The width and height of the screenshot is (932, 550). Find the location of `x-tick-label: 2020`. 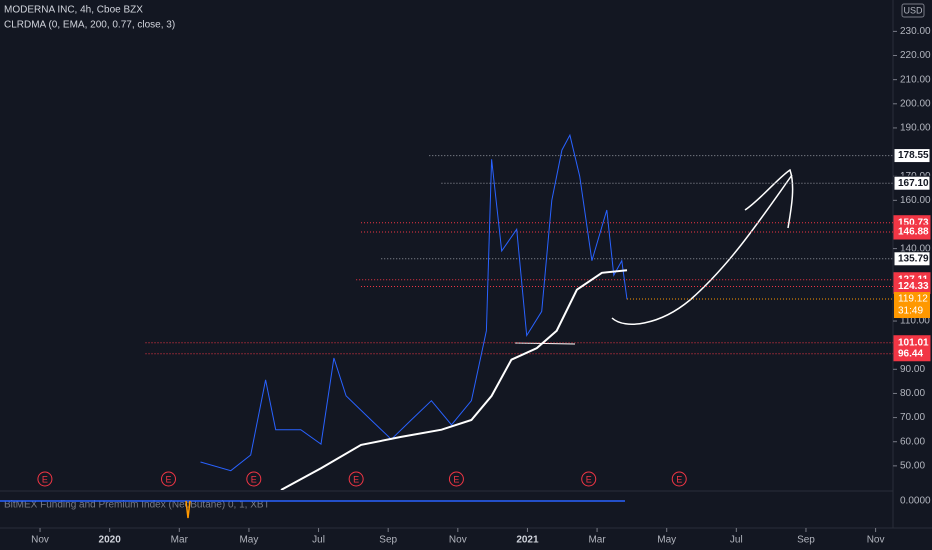

x-tick-label: 2020 is located at coordinates (110, 540).